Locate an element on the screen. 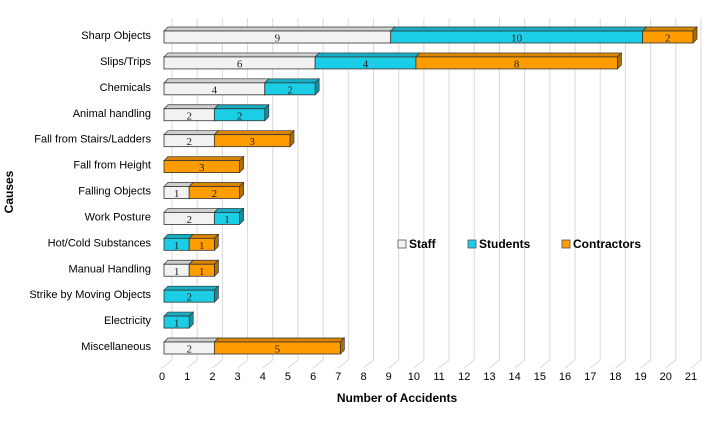 The height and width of the screenshot is (422, 720). legend-swatch is located at coordinates (402, 244).